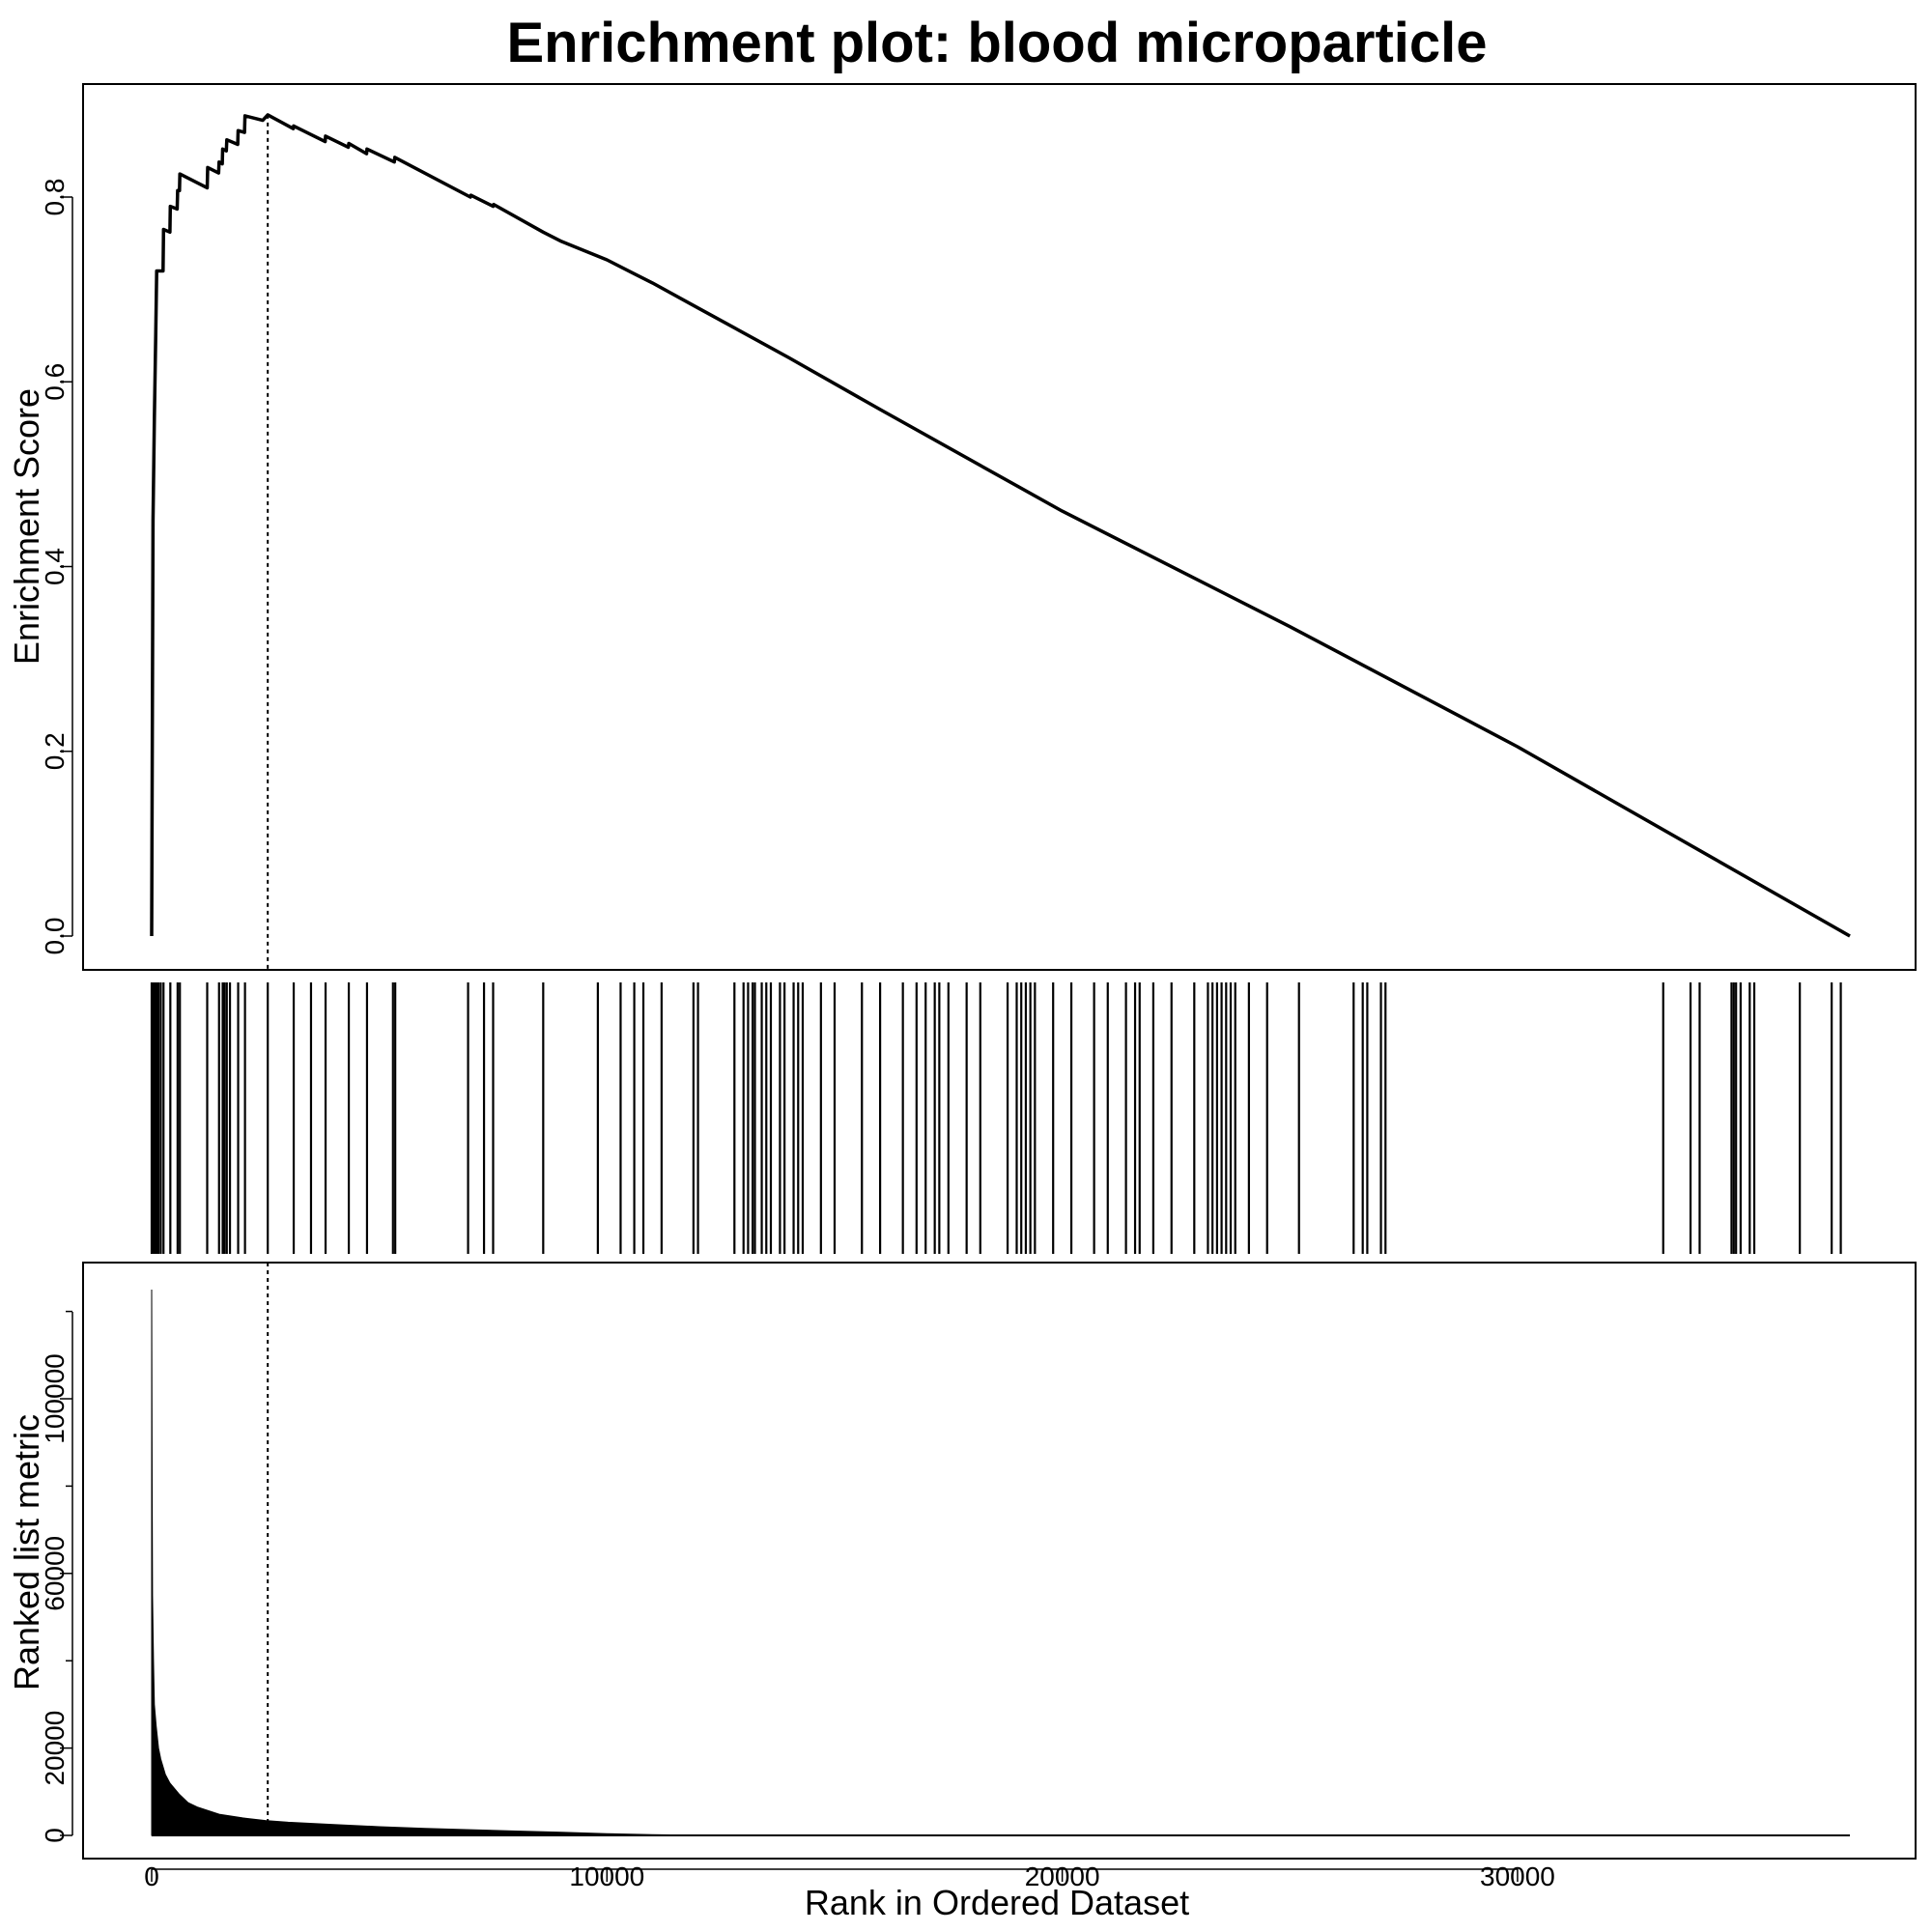  What do you see at coordinates (1062, 1876) in the screenshot?
I see `x-tick-label: 20000` at bounding box center [1062, 1876].